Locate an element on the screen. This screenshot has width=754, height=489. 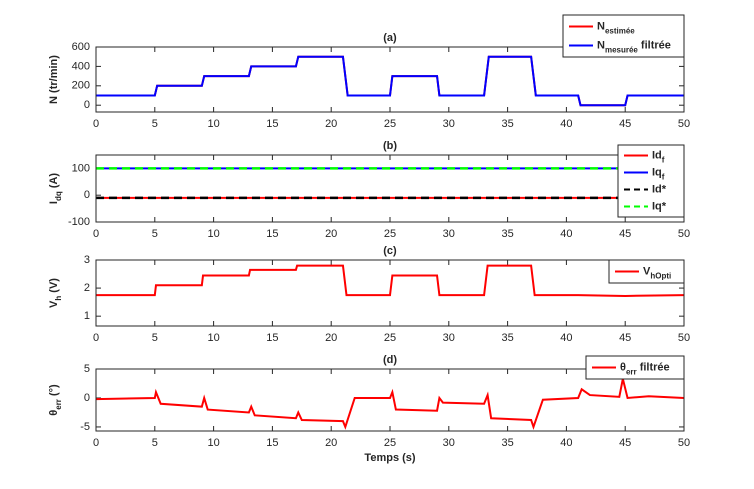
legend-label: θerr filtrée is located at coordinates (645, 368).